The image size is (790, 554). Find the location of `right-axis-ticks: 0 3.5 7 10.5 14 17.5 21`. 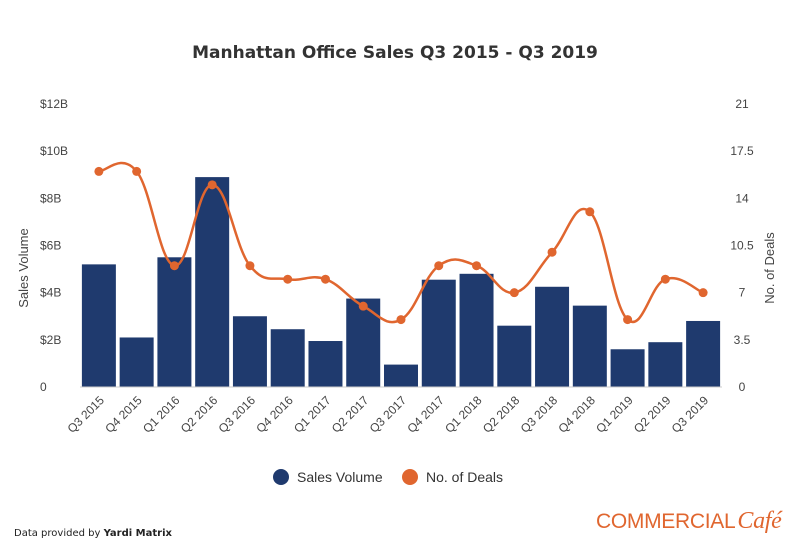

right-axis-ticks: 0 3.5 7 10.5 14 17.5 21 is located at coordinates (742, 245).